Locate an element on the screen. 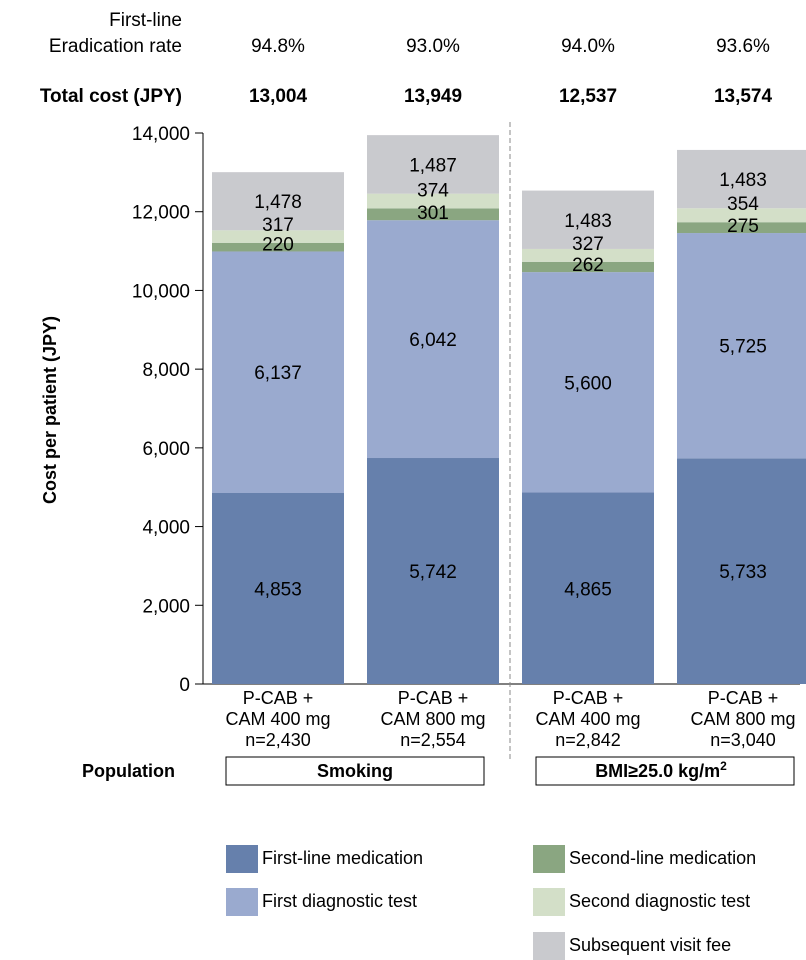 The image size is (806, 960). data-label: 374 is located at coordinates (433, 190).